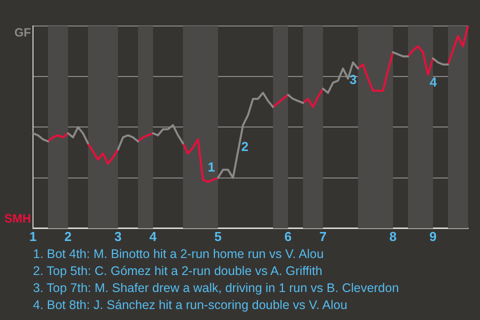 This screenshot has width=480, height=320. Describe the element at coordinates (17, 219) in the screenshot. I see `text: SMH` at that location.